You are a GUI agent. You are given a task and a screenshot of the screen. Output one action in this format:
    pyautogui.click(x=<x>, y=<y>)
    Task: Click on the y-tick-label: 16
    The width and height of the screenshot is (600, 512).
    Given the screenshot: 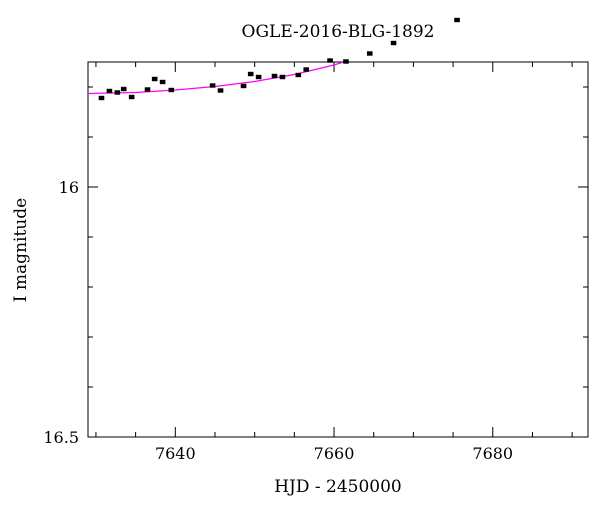 What is the action you would take?
    pyautogui.click(x=69, y=187)
    